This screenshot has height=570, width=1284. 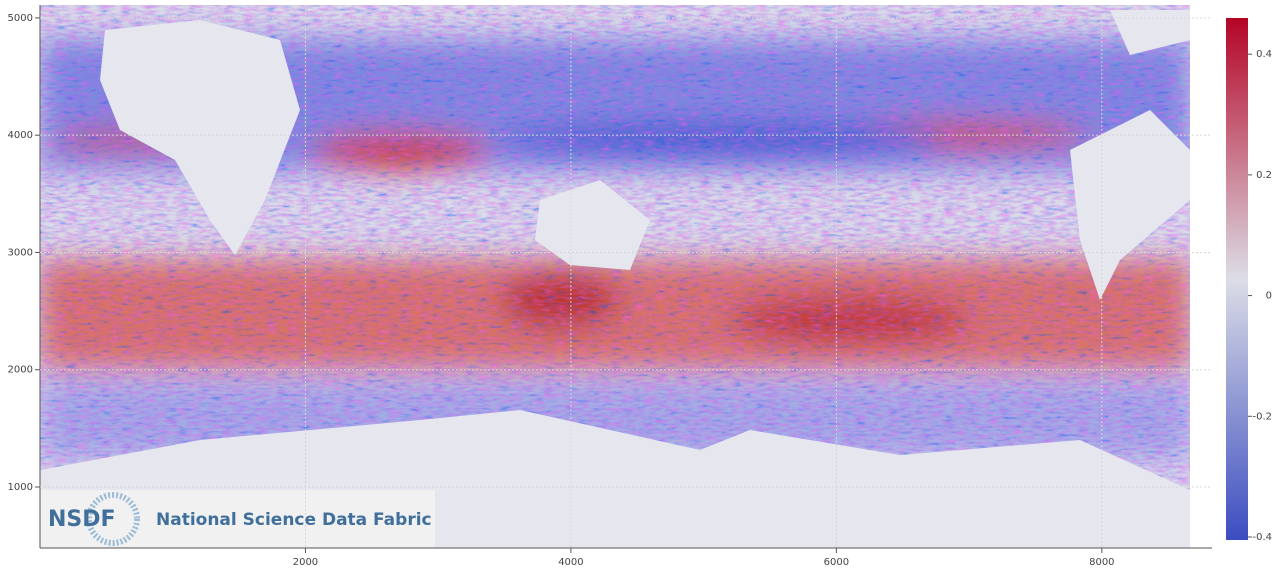 I want to click on x-tick-label: 8000, so click(x=1101, y=562).